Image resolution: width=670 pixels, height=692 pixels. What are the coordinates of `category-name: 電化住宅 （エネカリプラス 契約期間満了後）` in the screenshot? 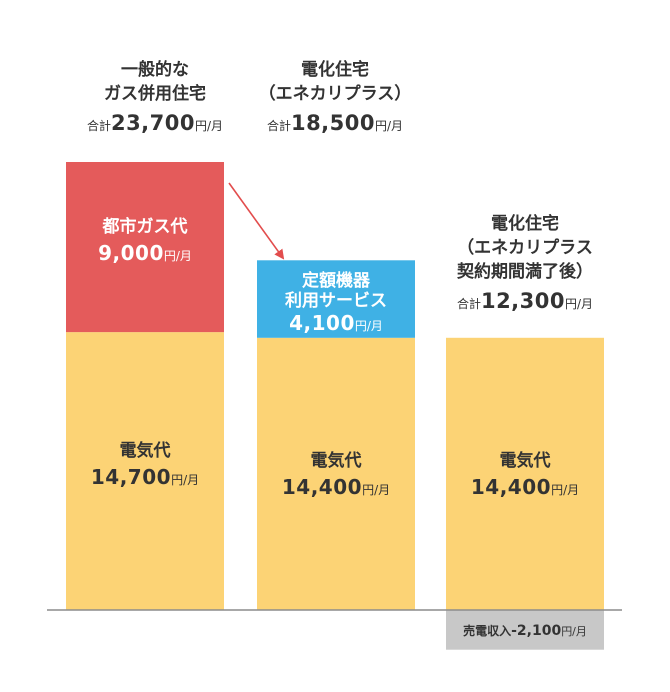 It's located at (525, 248).